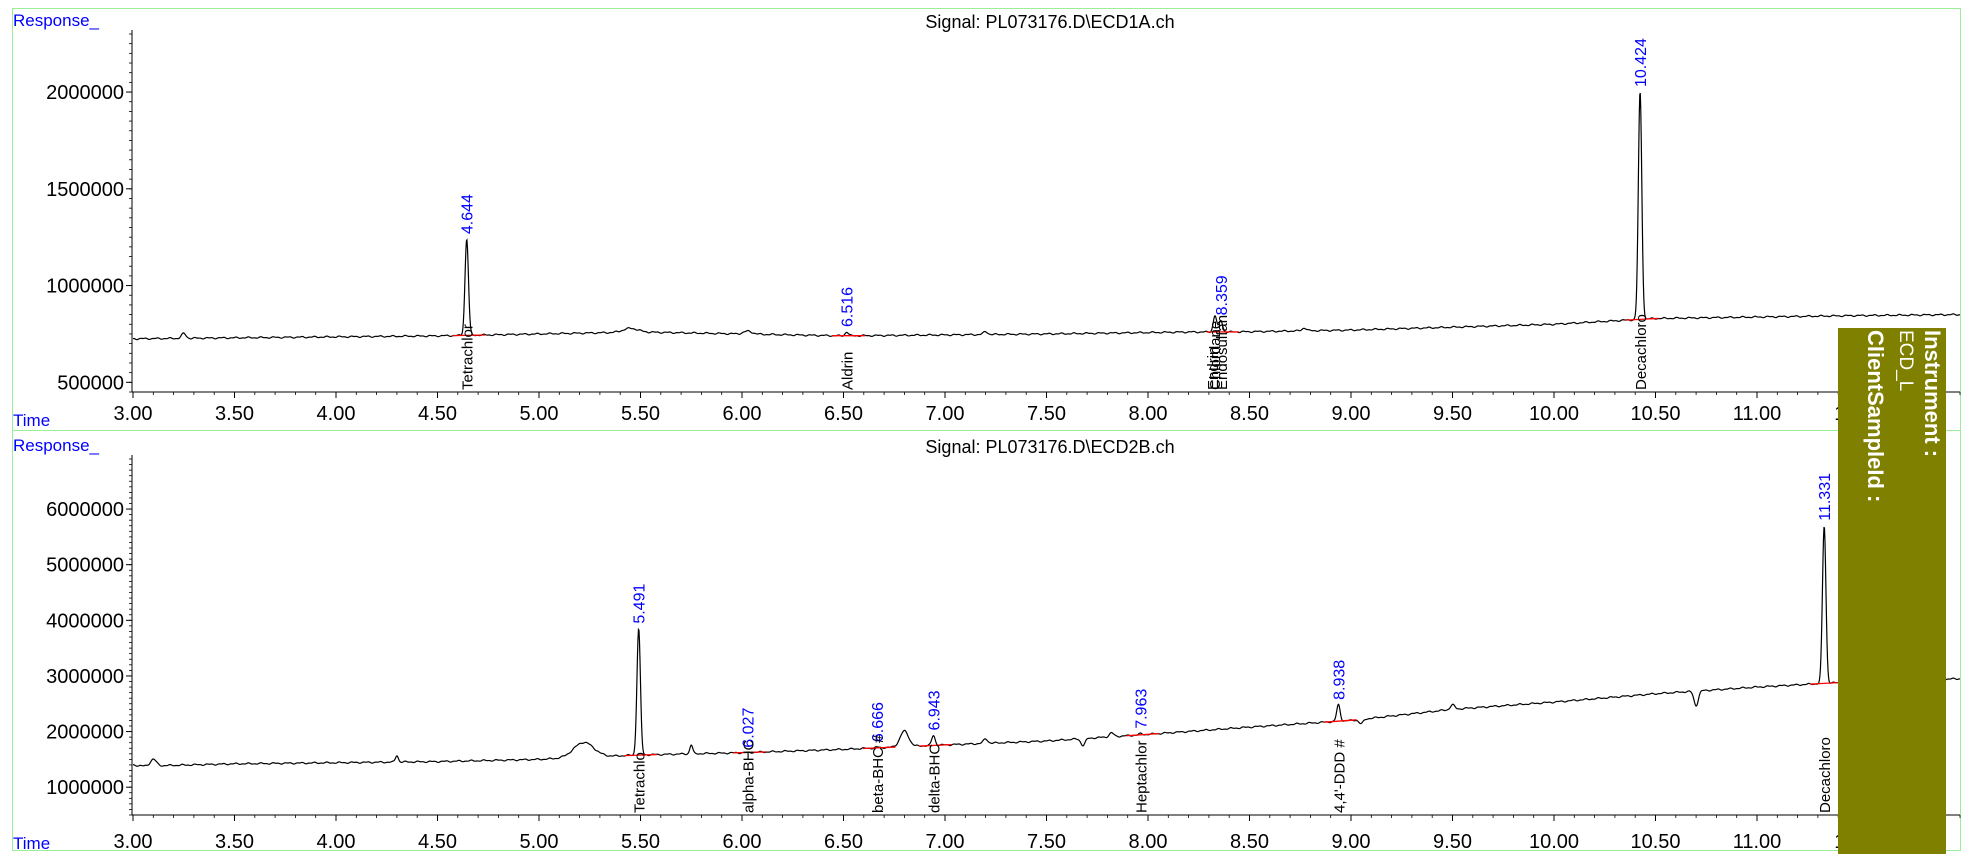  I want to click on y-tick-label: 1500000, so click(85, 190).